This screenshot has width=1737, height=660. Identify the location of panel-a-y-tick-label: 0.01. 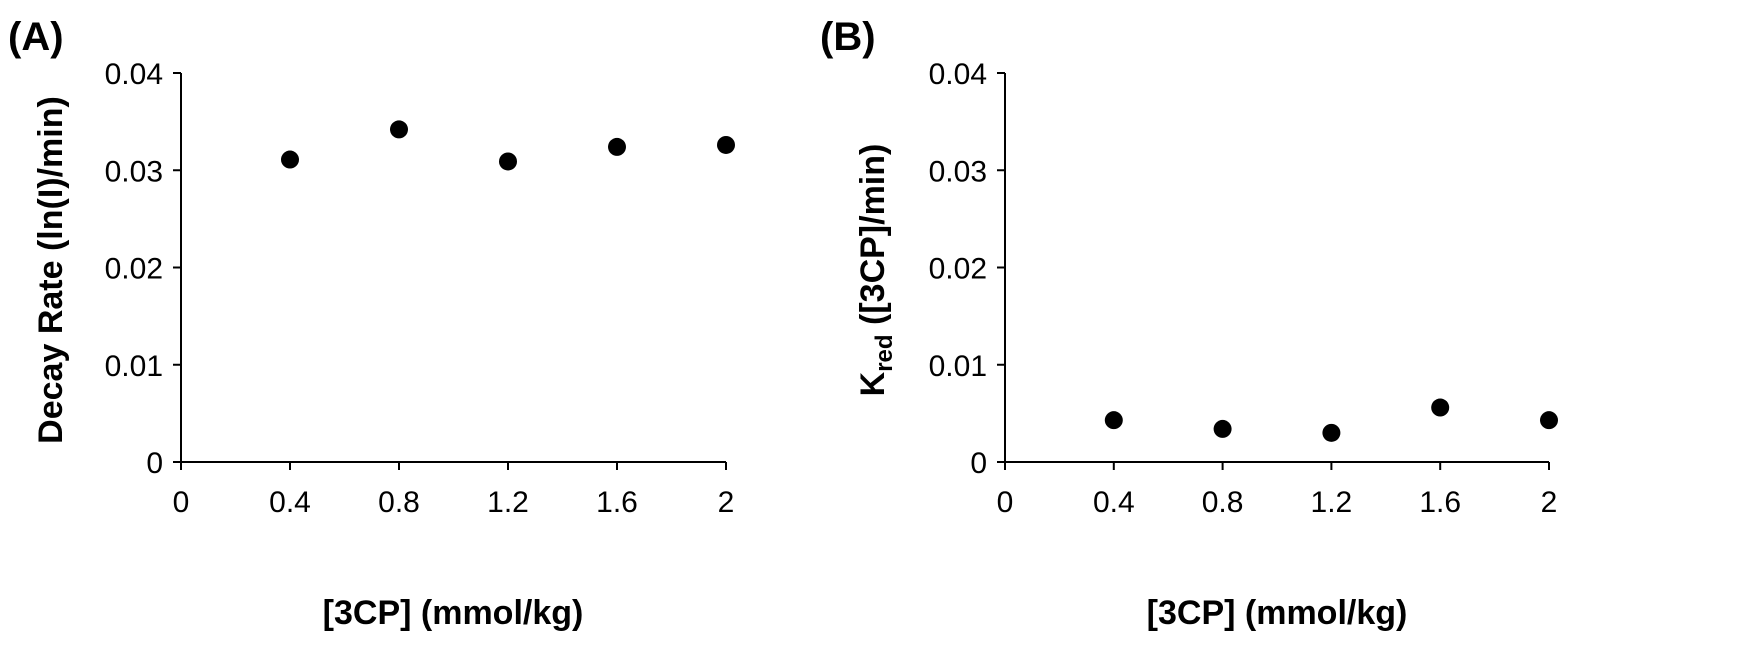
(134, 366).